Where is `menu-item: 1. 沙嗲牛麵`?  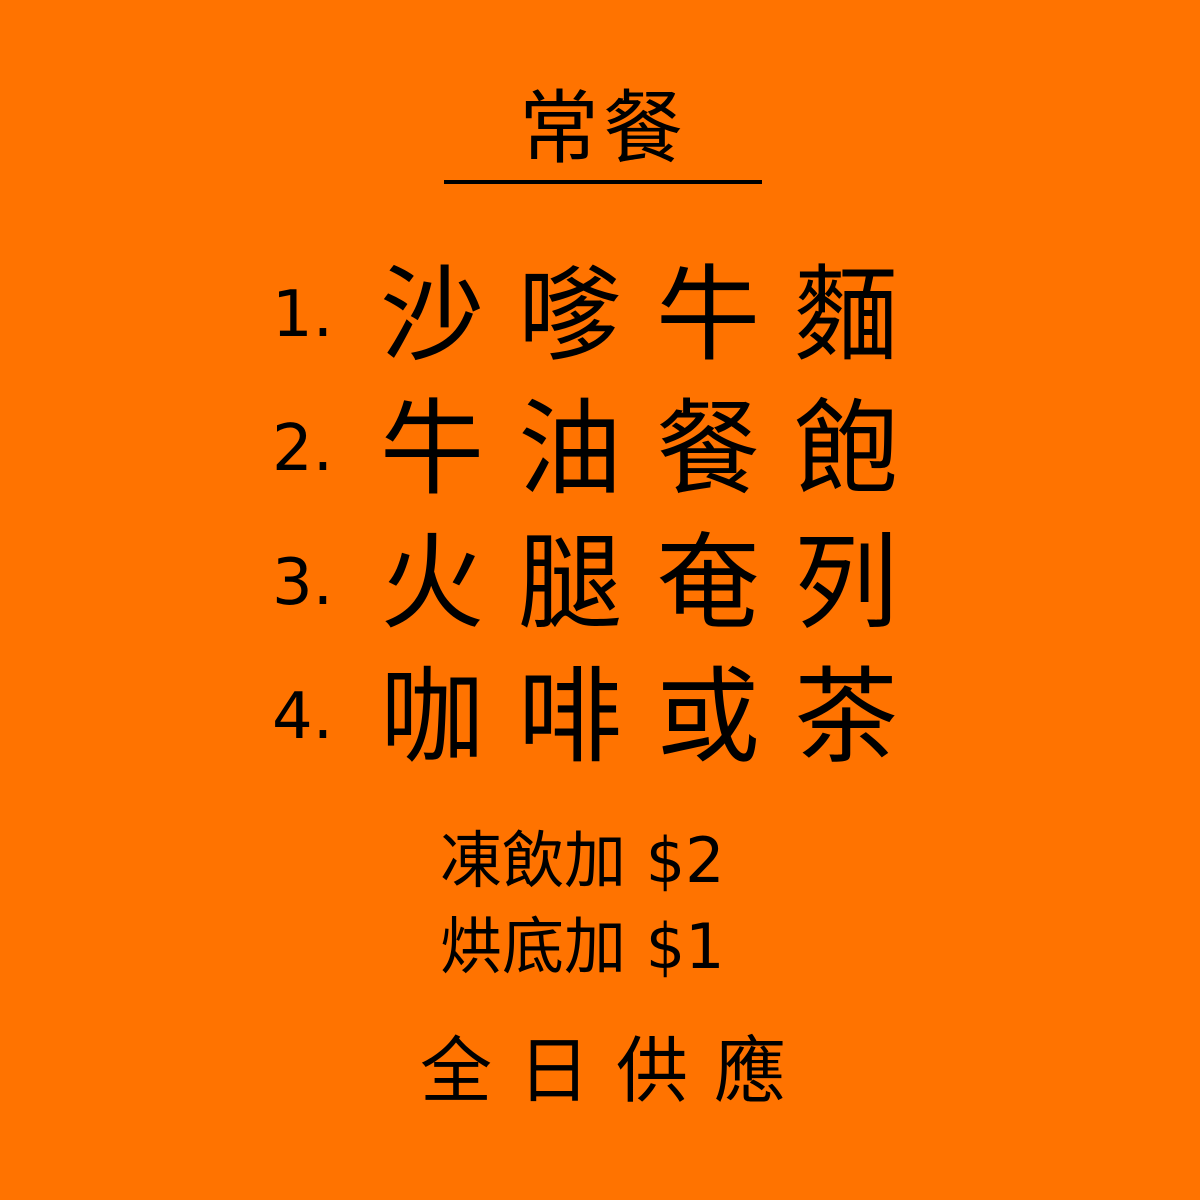 menu-item: 1. 沙嗲牛麵 is located at coordinates (602, 315).